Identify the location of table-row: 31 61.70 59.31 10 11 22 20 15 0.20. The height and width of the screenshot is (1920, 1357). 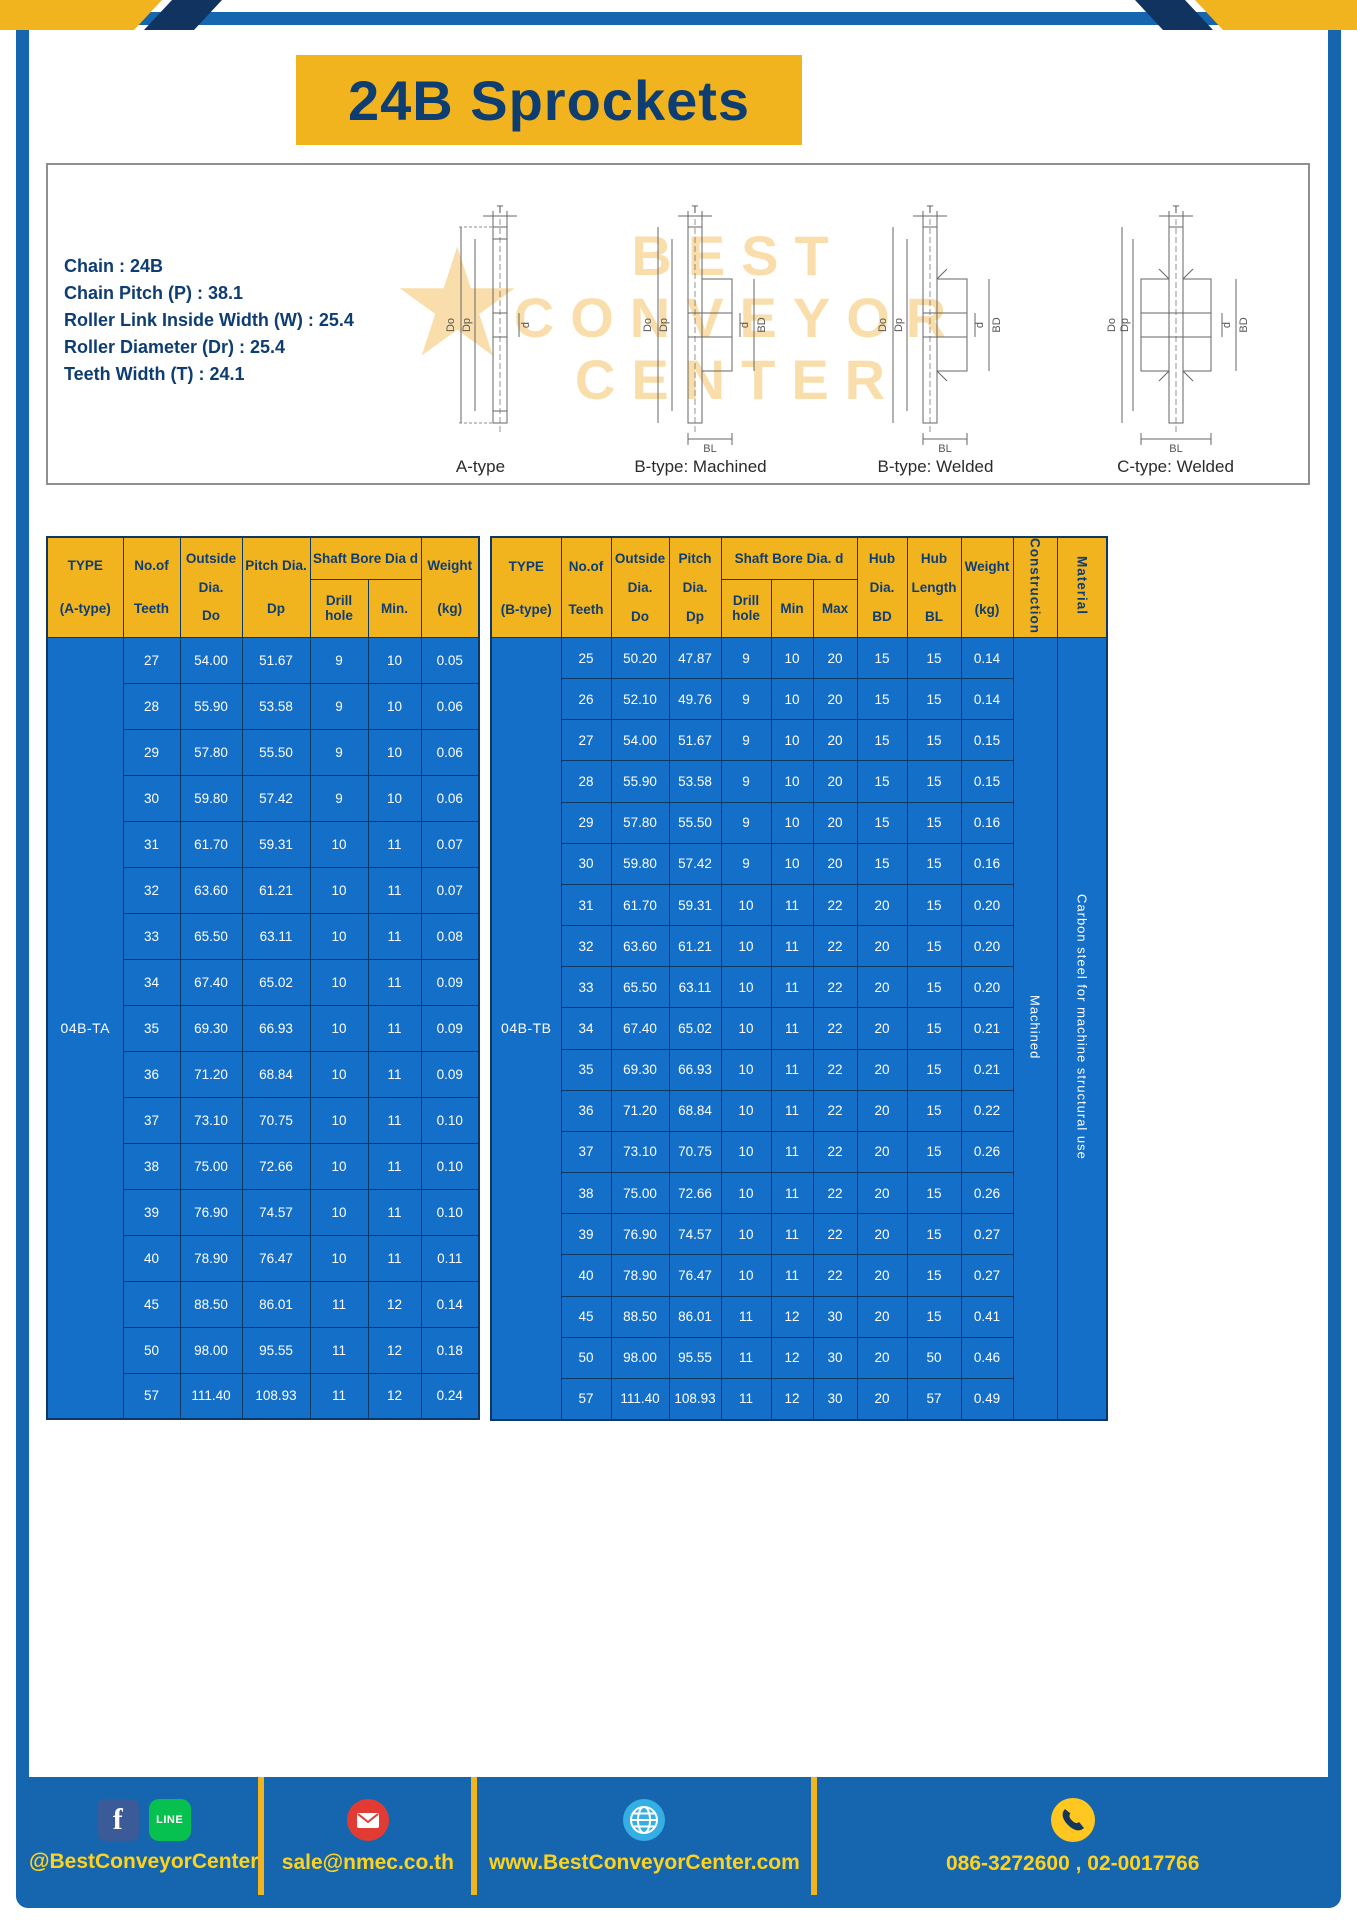
(799, 905).